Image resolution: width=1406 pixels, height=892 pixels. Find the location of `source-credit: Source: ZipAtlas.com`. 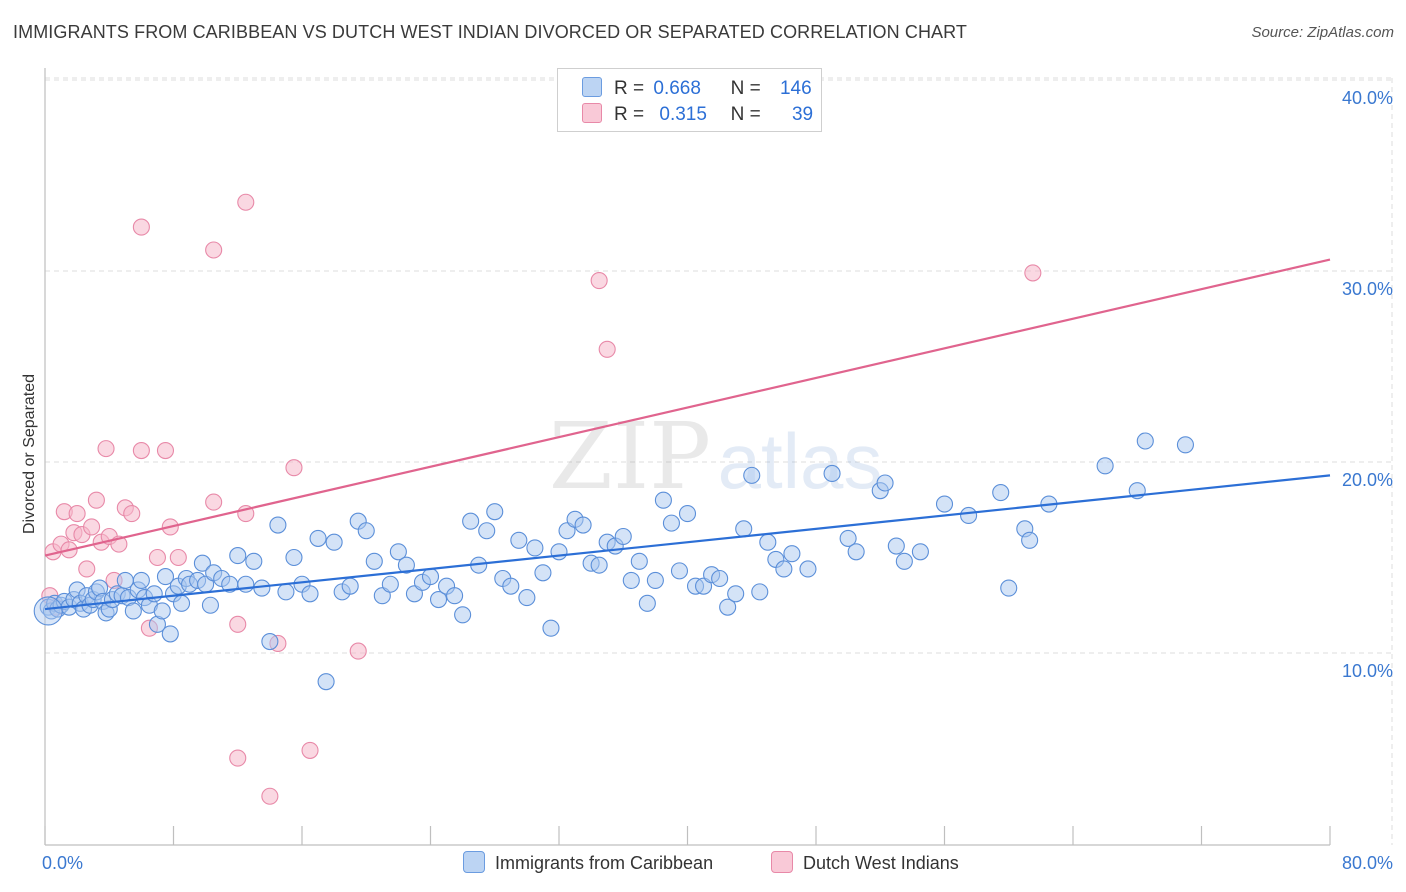

source-credit: Source: ZipAtlas.com is located at coordinates (1322, 32).